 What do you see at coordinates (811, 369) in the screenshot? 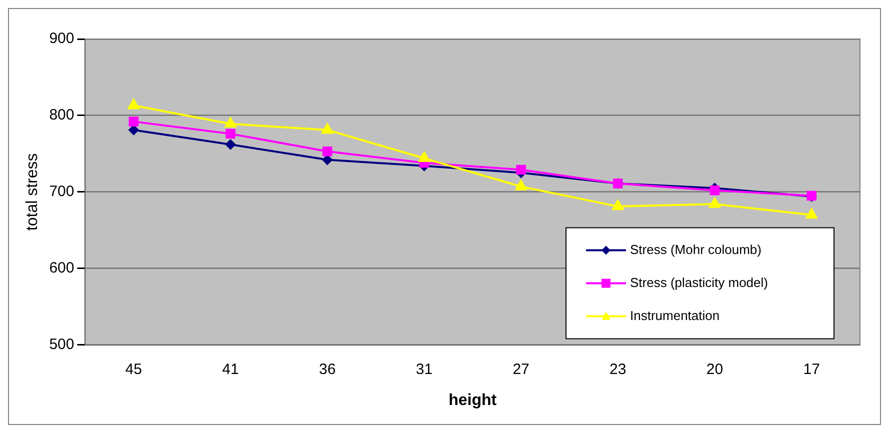
I see `x-tick-label: 17` at bounding box center [811, 369].